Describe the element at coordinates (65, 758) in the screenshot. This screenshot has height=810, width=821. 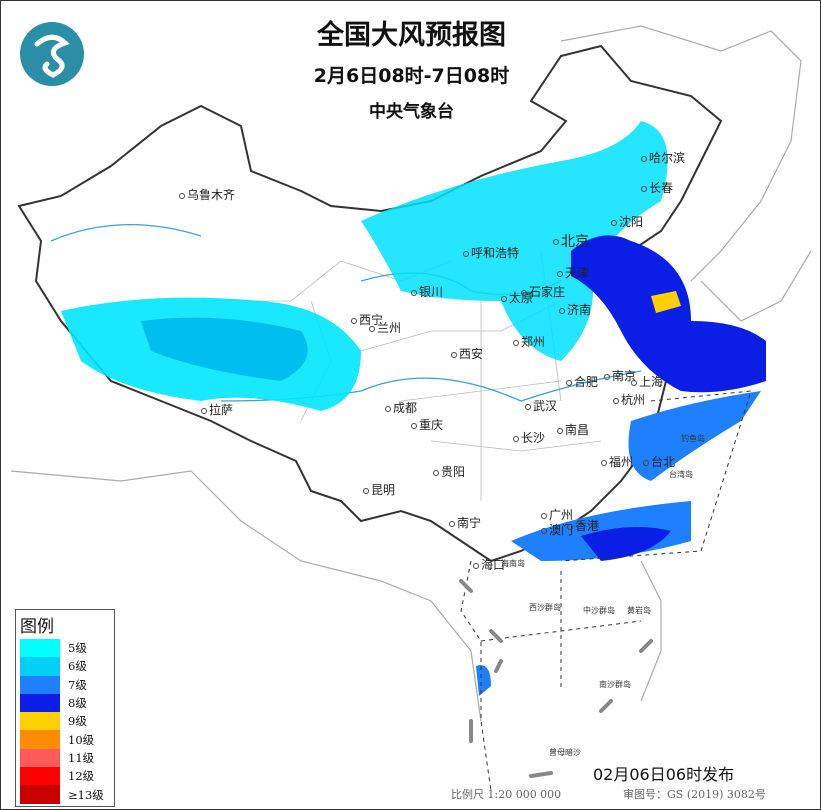
I see `legend-item: 11级` at that location.